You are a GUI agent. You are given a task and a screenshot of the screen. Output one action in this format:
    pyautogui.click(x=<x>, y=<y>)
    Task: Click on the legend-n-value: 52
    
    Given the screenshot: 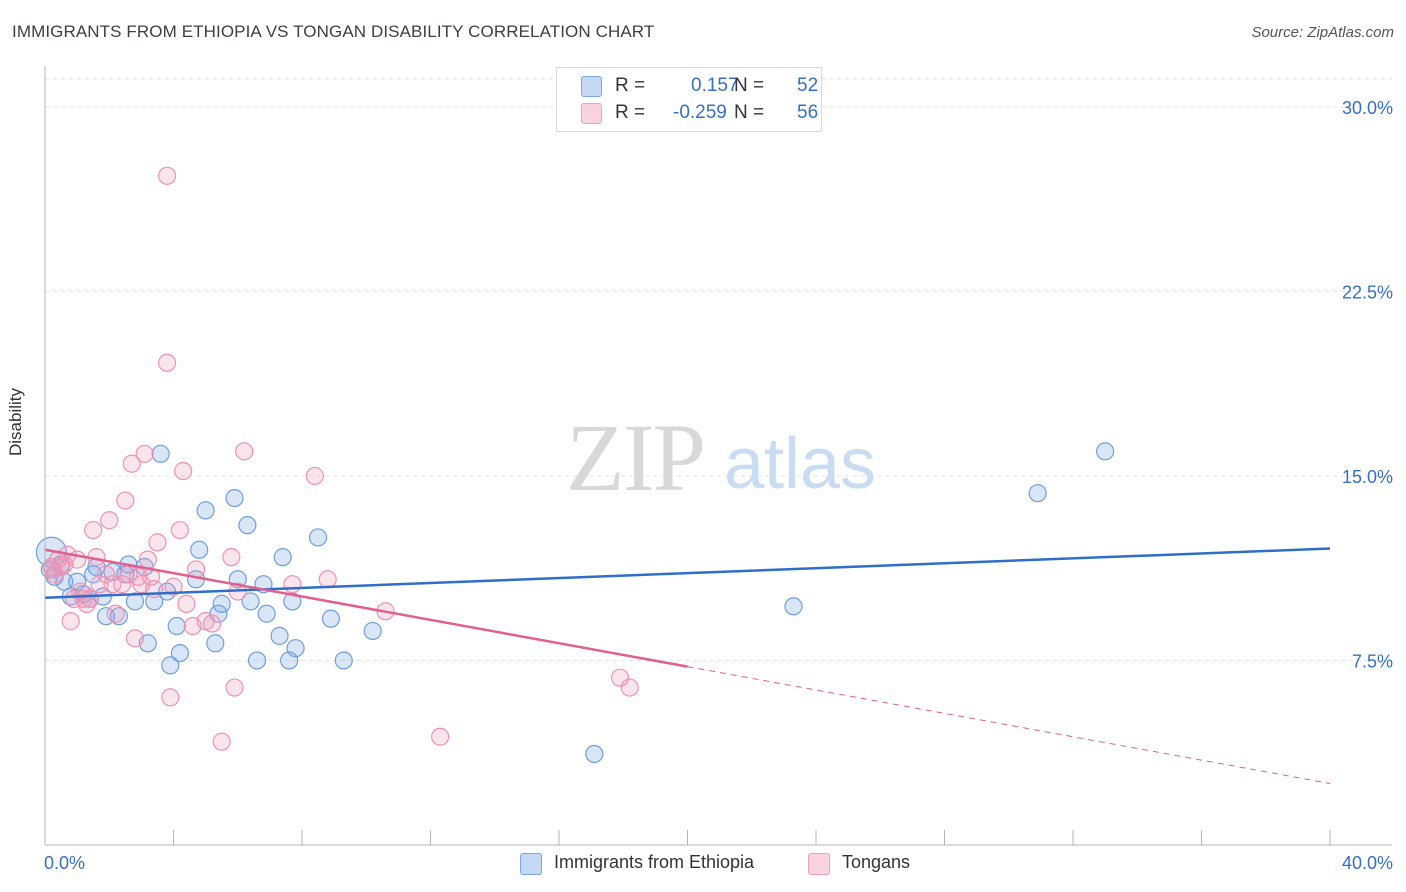 What is the action you would take?
    pyautogui.click(x=808, y=85)
    